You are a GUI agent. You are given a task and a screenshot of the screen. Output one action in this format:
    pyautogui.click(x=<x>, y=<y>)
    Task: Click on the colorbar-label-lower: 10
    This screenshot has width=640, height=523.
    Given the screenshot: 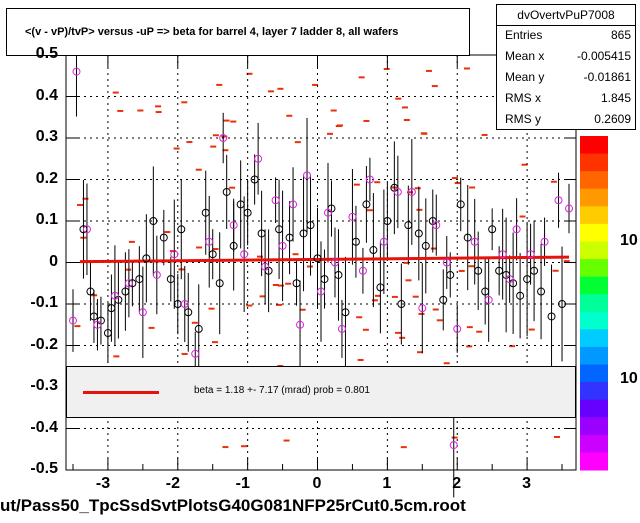 What is the action you would take?
    pyautogui.click(x=629, y=378)
    